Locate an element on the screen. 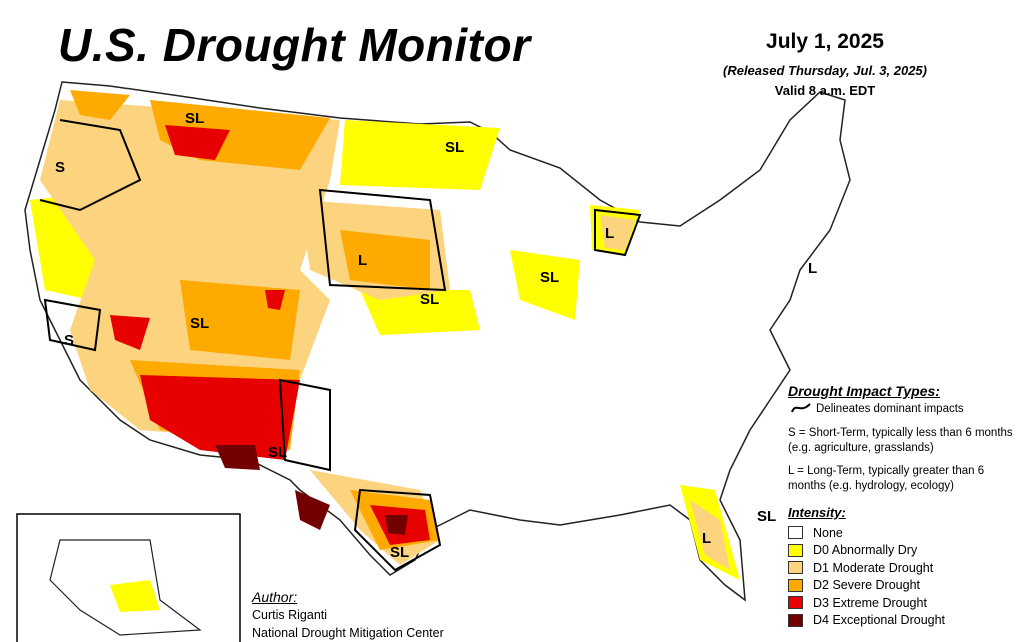  legend-label: D4 Exceptional Drought is located at coordinates (879, 620).